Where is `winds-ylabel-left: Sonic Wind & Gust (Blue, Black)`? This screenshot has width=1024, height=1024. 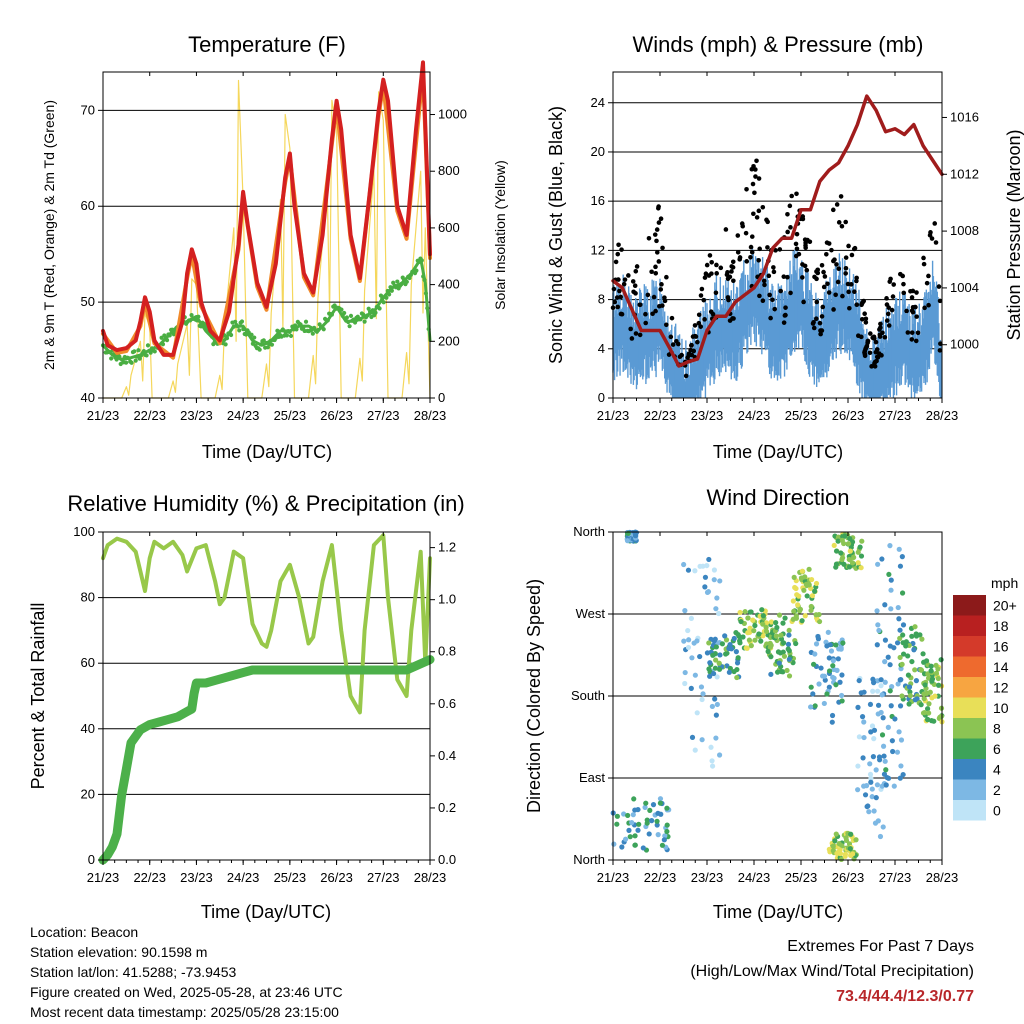 winds-ylabel-left: Sonic Wind & Gust (Blue, Black) is located at coordinates (556, 235).